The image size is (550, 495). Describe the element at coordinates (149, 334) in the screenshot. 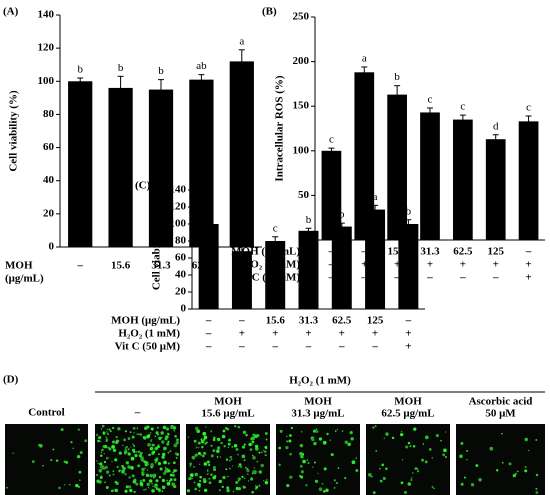

I see `row-label: H₂O₂ (1 mM)` at that location.